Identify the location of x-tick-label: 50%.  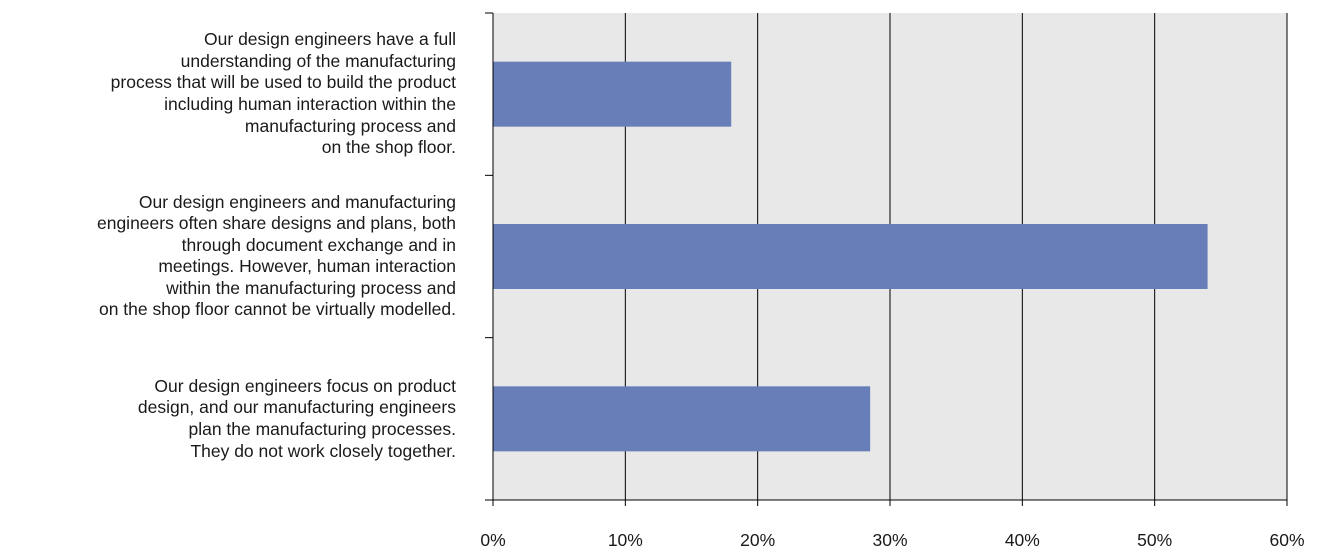
(1154, 540).